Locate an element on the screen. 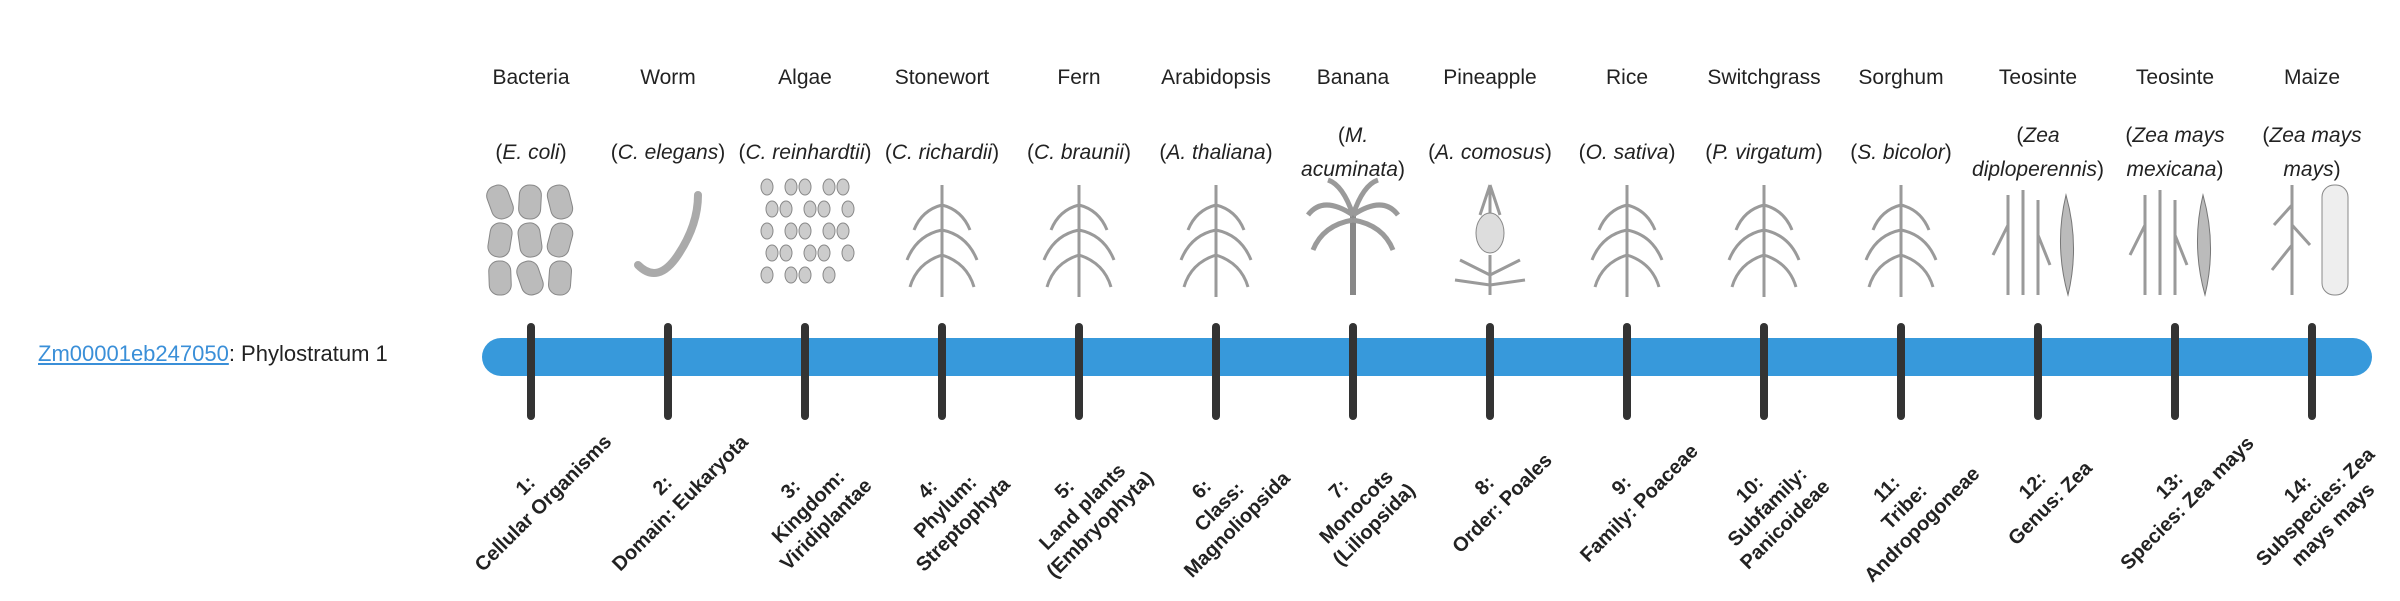 The height and width of the screenshot is (601, 2400). phylostratum-timeline-bar is located at coordinates (1427, 357).